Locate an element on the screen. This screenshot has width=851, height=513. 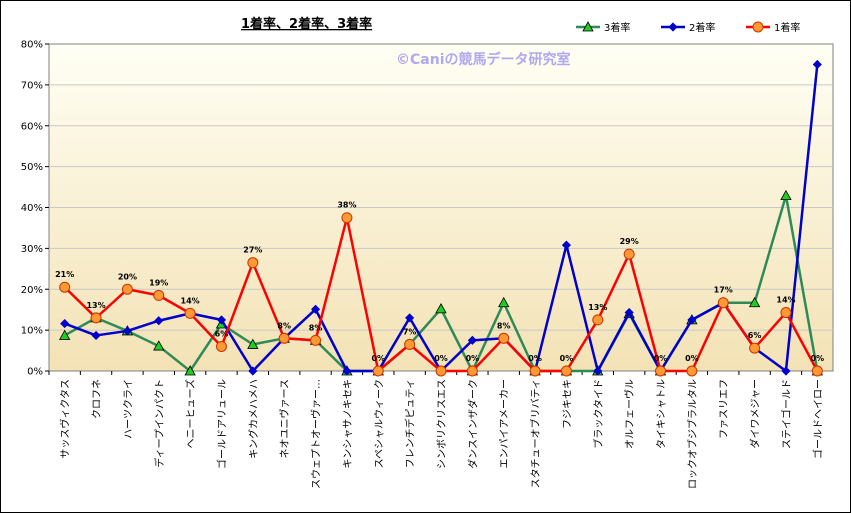
data-label: 29% is located at coordinates (629, 241).